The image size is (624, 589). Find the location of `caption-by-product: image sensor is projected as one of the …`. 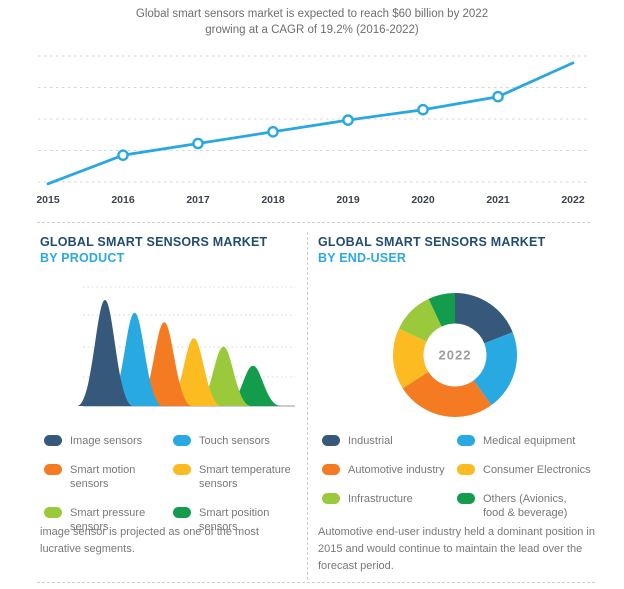

caption-by-product: image sensor is projected as one of the … is located at coordinates (149, 540).